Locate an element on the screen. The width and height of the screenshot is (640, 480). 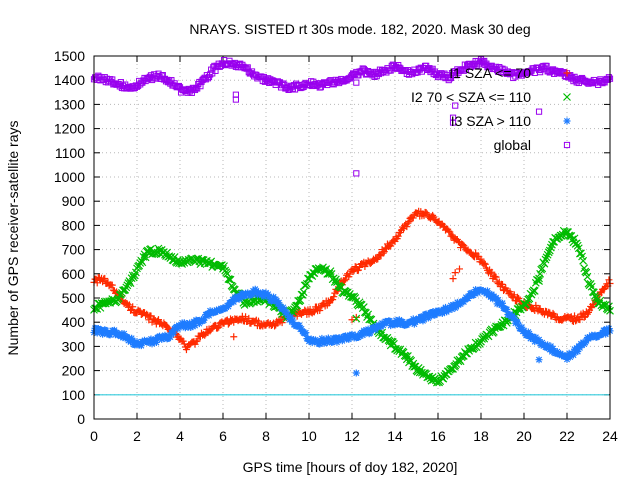
x-tick-label: 2 is located at coordinates (137, 436).